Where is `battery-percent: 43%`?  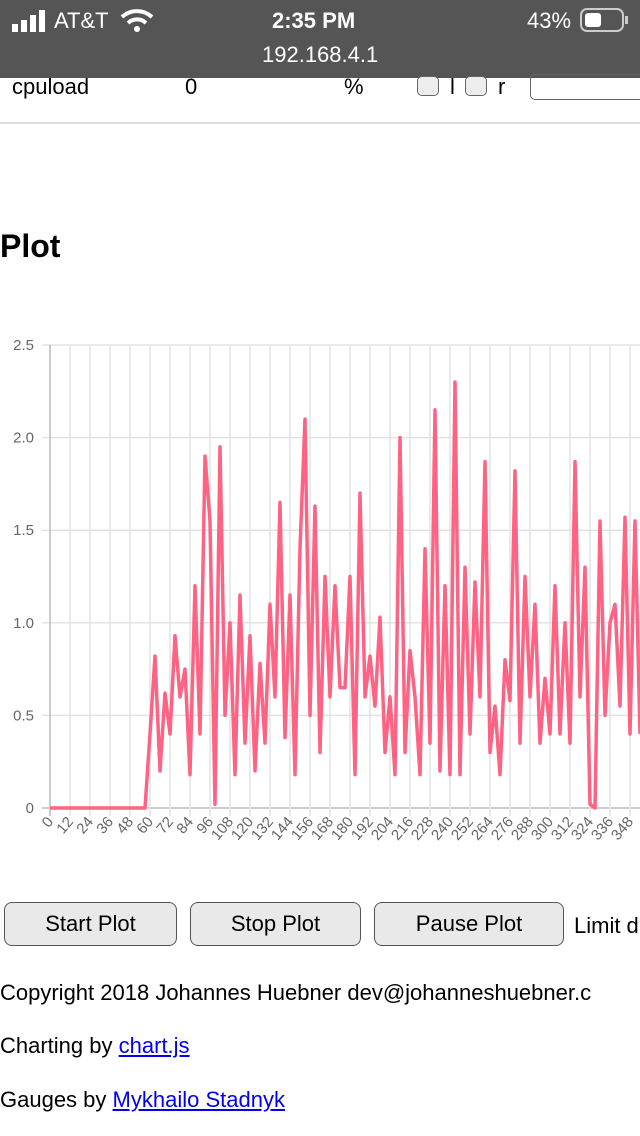 battery-percent: 43% is located at coordinates (549, 20).